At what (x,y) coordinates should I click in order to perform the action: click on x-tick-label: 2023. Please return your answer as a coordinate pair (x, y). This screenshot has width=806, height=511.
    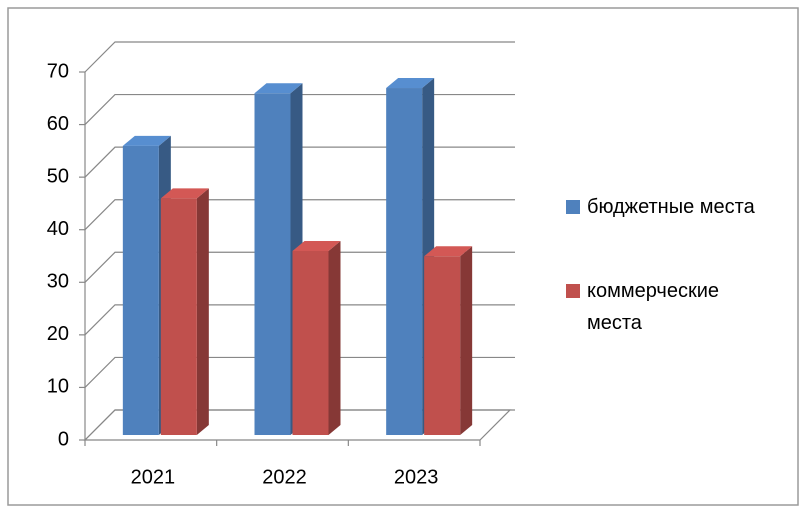
    Looking at the image, I should click on (416, 477).